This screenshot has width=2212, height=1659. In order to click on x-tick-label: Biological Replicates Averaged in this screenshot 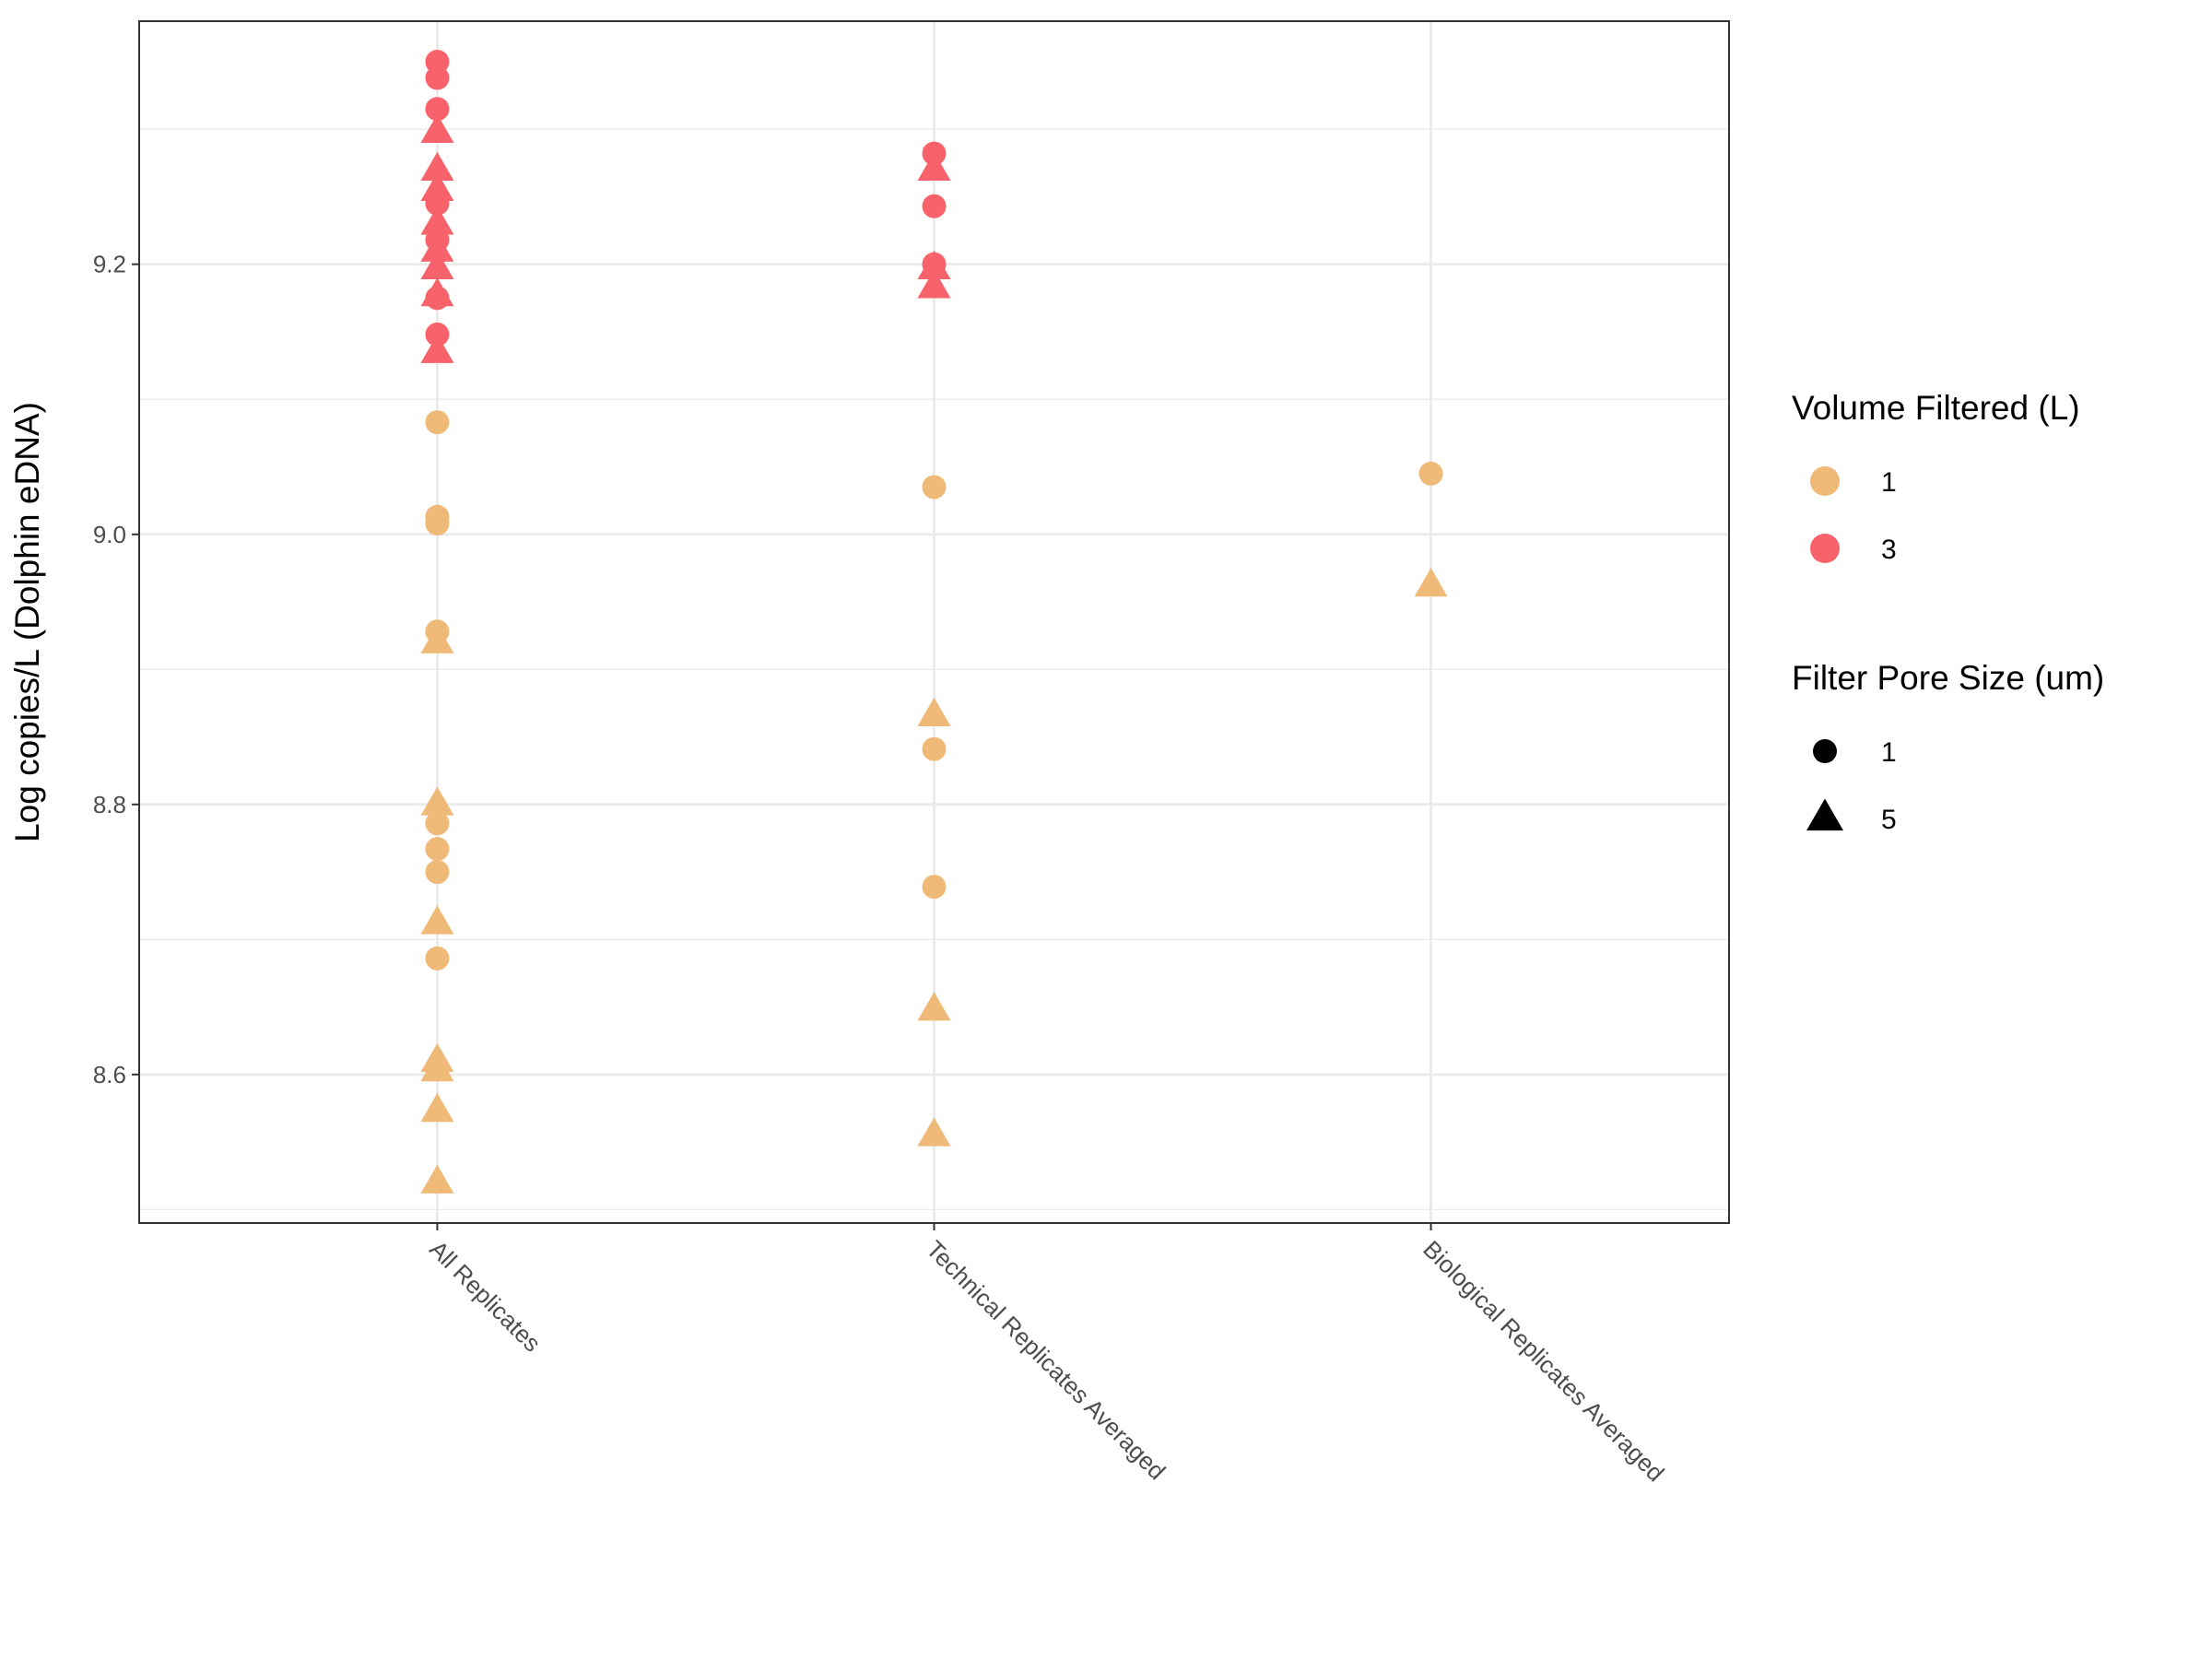, I will do `click(1543, 1361)`.